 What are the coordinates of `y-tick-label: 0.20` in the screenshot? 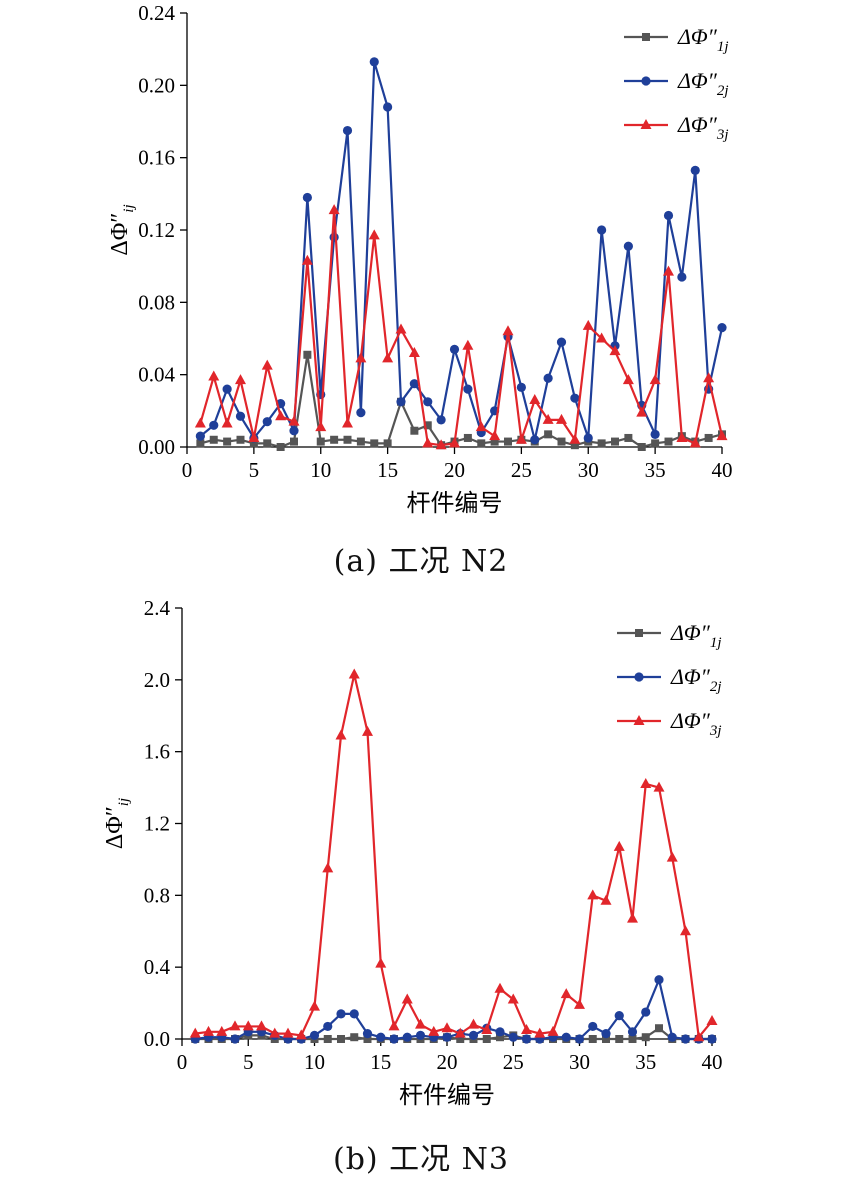 It's located at (156, 85).